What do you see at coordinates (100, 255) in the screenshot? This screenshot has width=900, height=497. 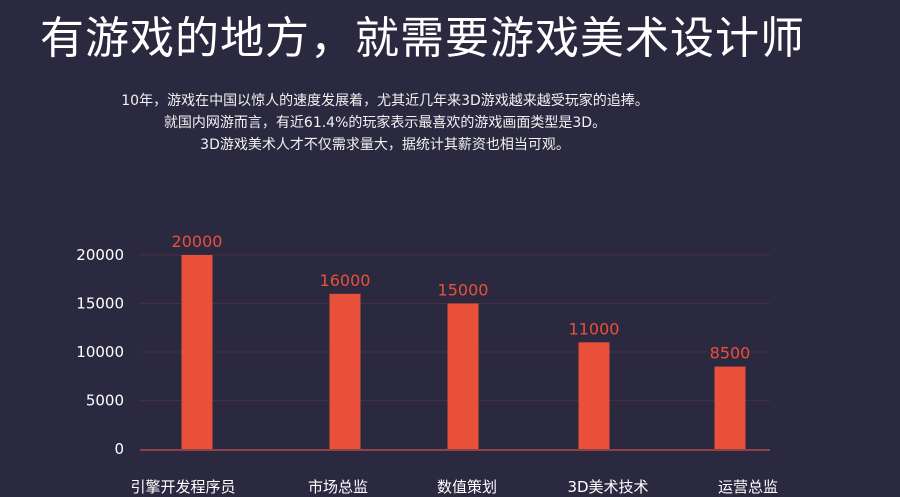 I see `y-tick-label: 20000` at bounding box center [100, 255].